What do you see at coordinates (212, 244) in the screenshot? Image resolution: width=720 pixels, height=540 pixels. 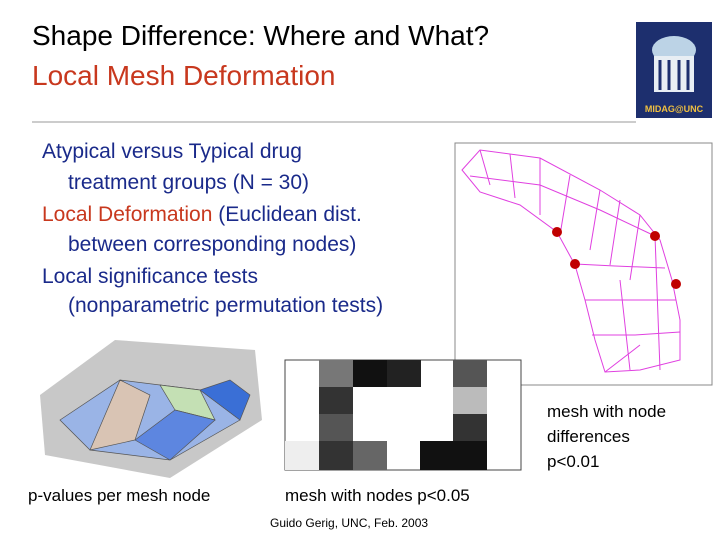 I see `bullet-sub: between corresponding nodes)` at bounding box center [212, 244].